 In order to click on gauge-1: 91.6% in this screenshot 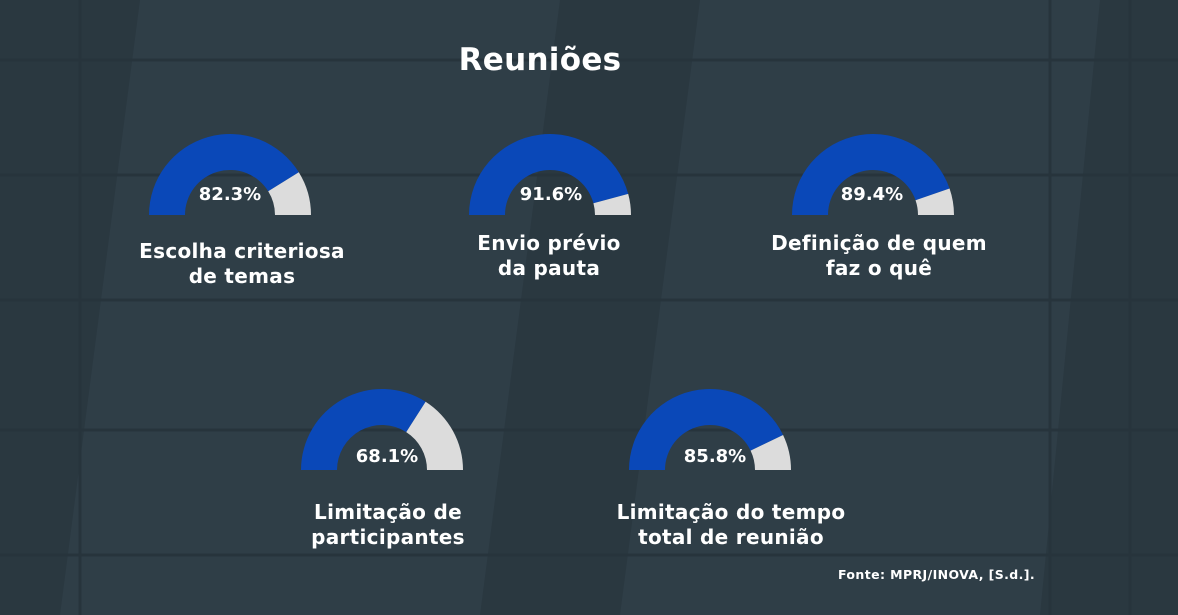, I will do `click(550, 174)`.